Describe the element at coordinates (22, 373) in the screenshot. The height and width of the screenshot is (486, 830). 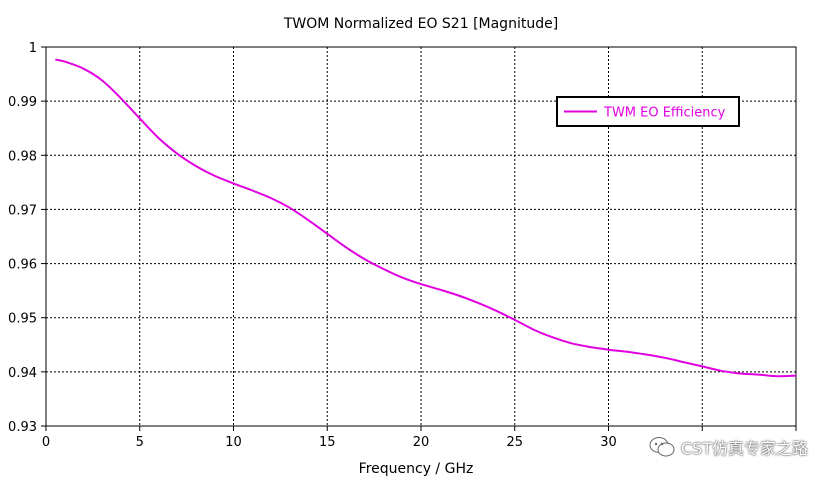
I see `y-tick-label: 0.94` at that location.